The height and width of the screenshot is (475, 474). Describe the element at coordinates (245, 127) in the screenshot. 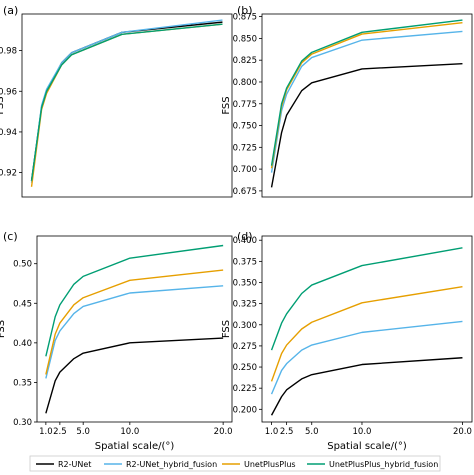

I see `y-tick-label: 0.750` at that location.